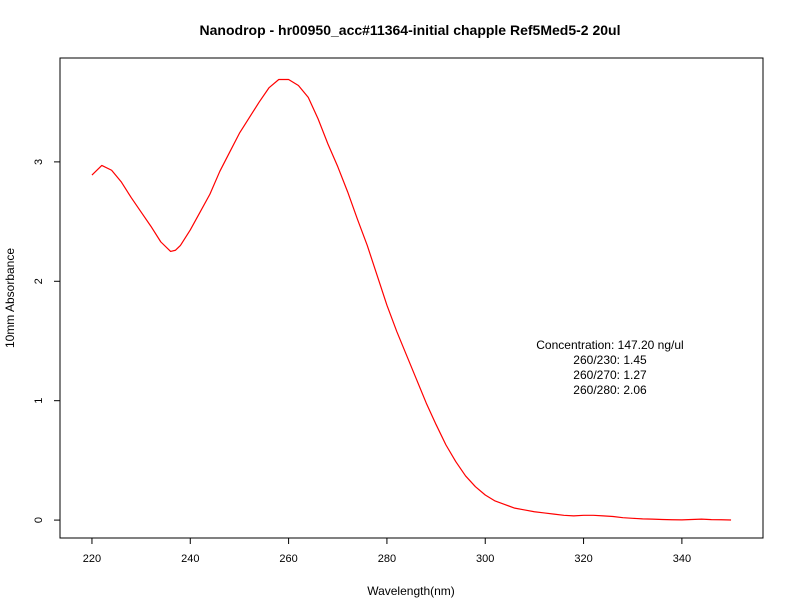 The width and height of the screenshot is (792, 612). I want to click on y-tick-label: 2, so click(39, 281).